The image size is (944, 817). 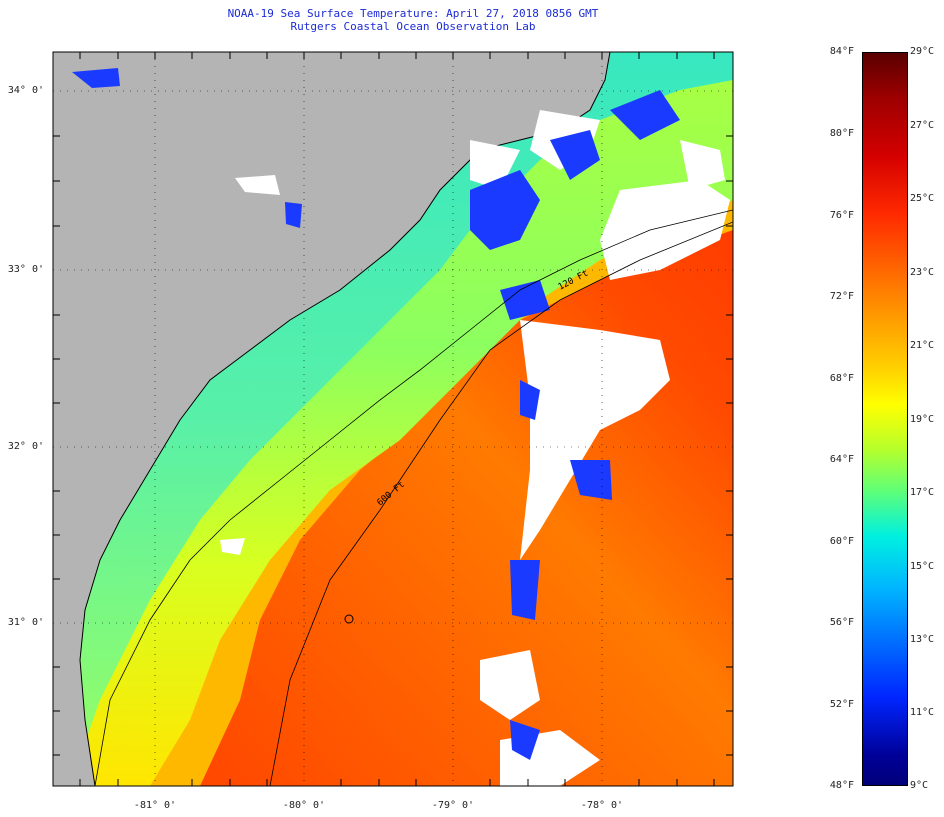 What do you see at coordinates (841, 51) in the screenshot?
I see `colorbar-f-label: 84°F` at bounding box center [841, 51].